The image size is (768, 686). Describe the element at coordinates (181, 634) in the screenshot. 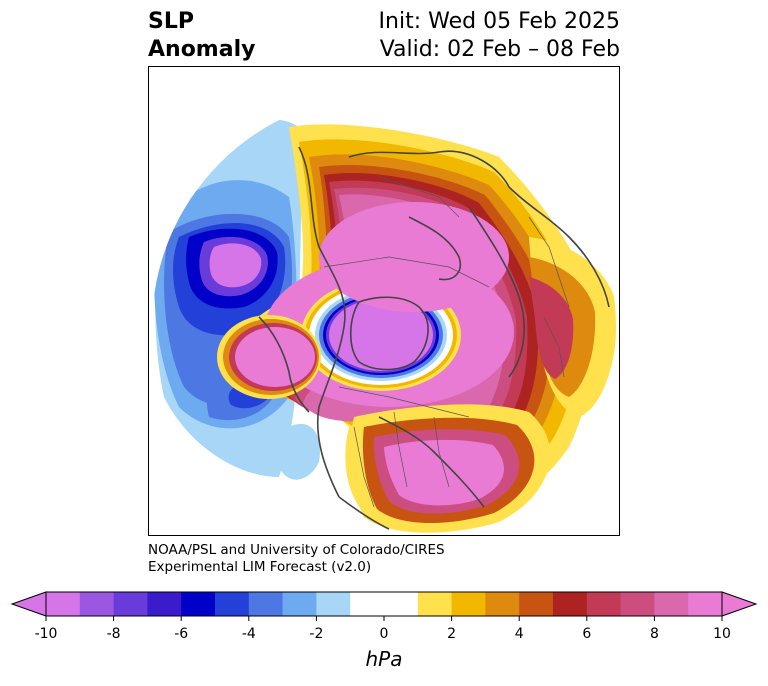

I see `colorbar-tick-label: -6` at that location.